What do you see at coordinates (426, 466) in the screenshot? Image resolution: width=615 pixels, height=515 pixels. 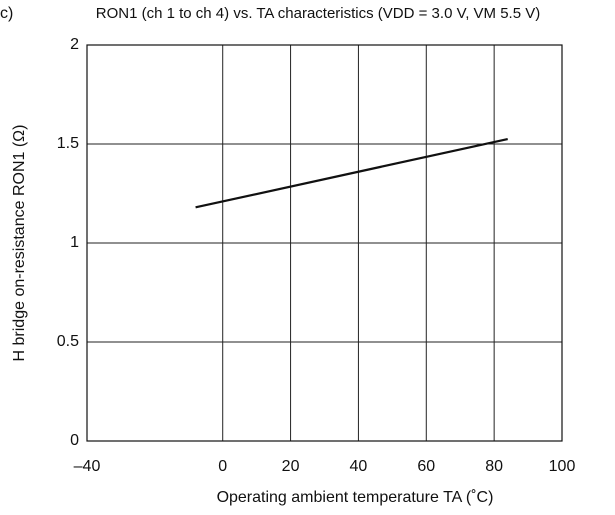 I see `x-tick-label: 60` at bounding box center [426, 466].